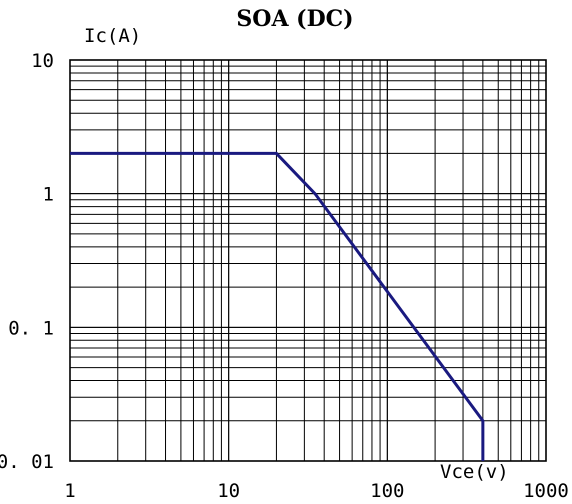 This screenshot has width=572, height=504. I want to click on x-tick-label: 1000, so click(546, 491).